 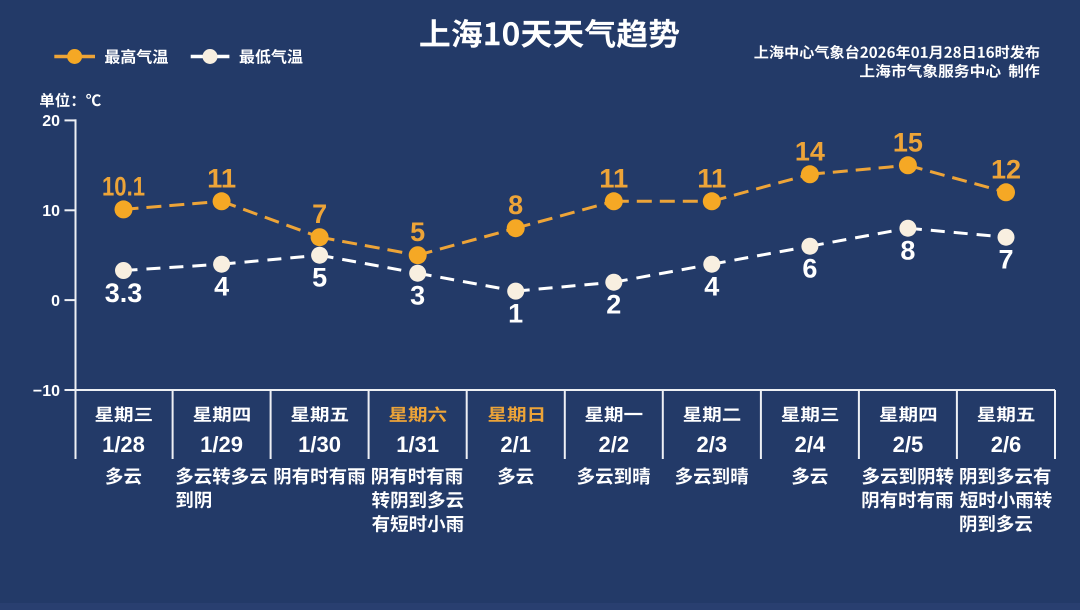 I want to click on svg-text: 14, so click(x=810, y=151).